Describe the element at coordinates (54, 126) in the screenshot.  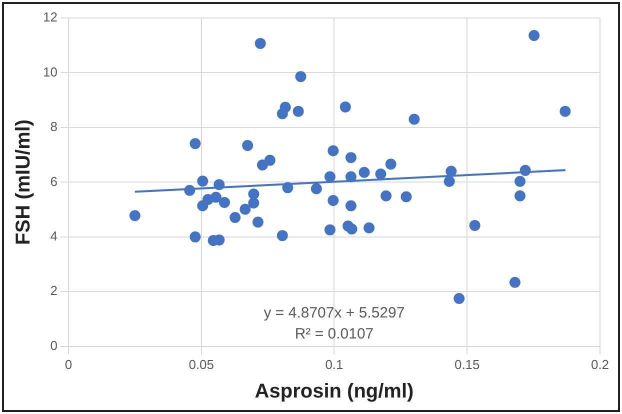
I see `y-tick-label: 8` at that location.